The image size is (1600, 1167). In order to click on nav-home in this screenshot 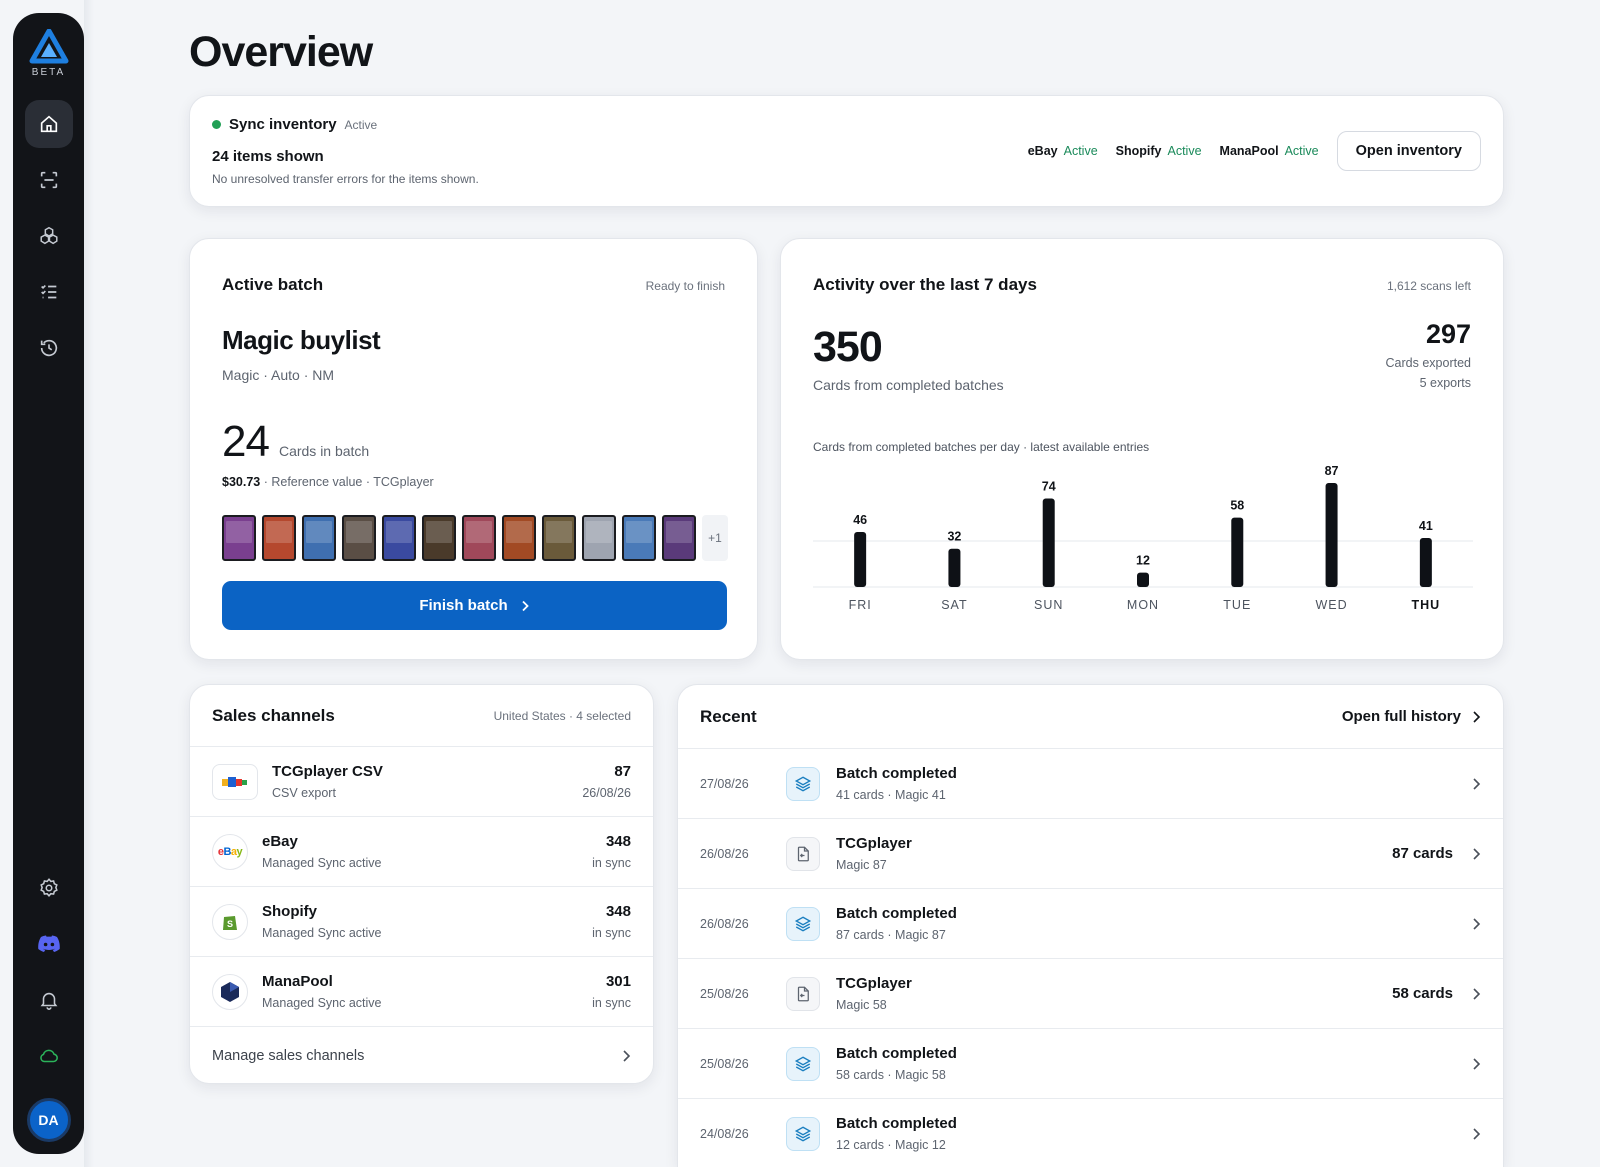, I will do `click(48, 124)`.